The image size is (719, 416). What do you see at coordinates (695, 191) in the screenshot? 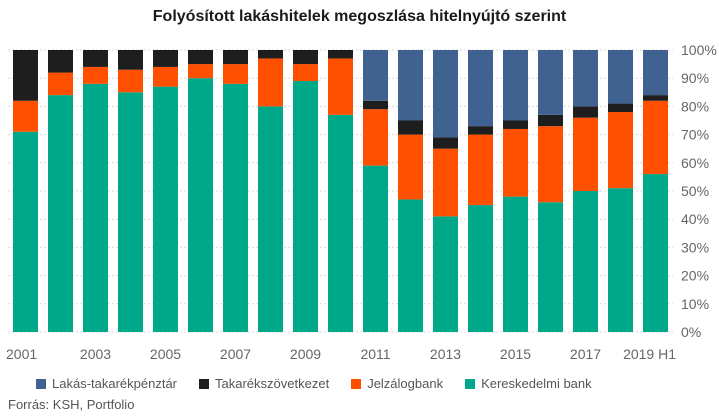
I see `y-tick-label: 50%` at bounding box center [695, 191].